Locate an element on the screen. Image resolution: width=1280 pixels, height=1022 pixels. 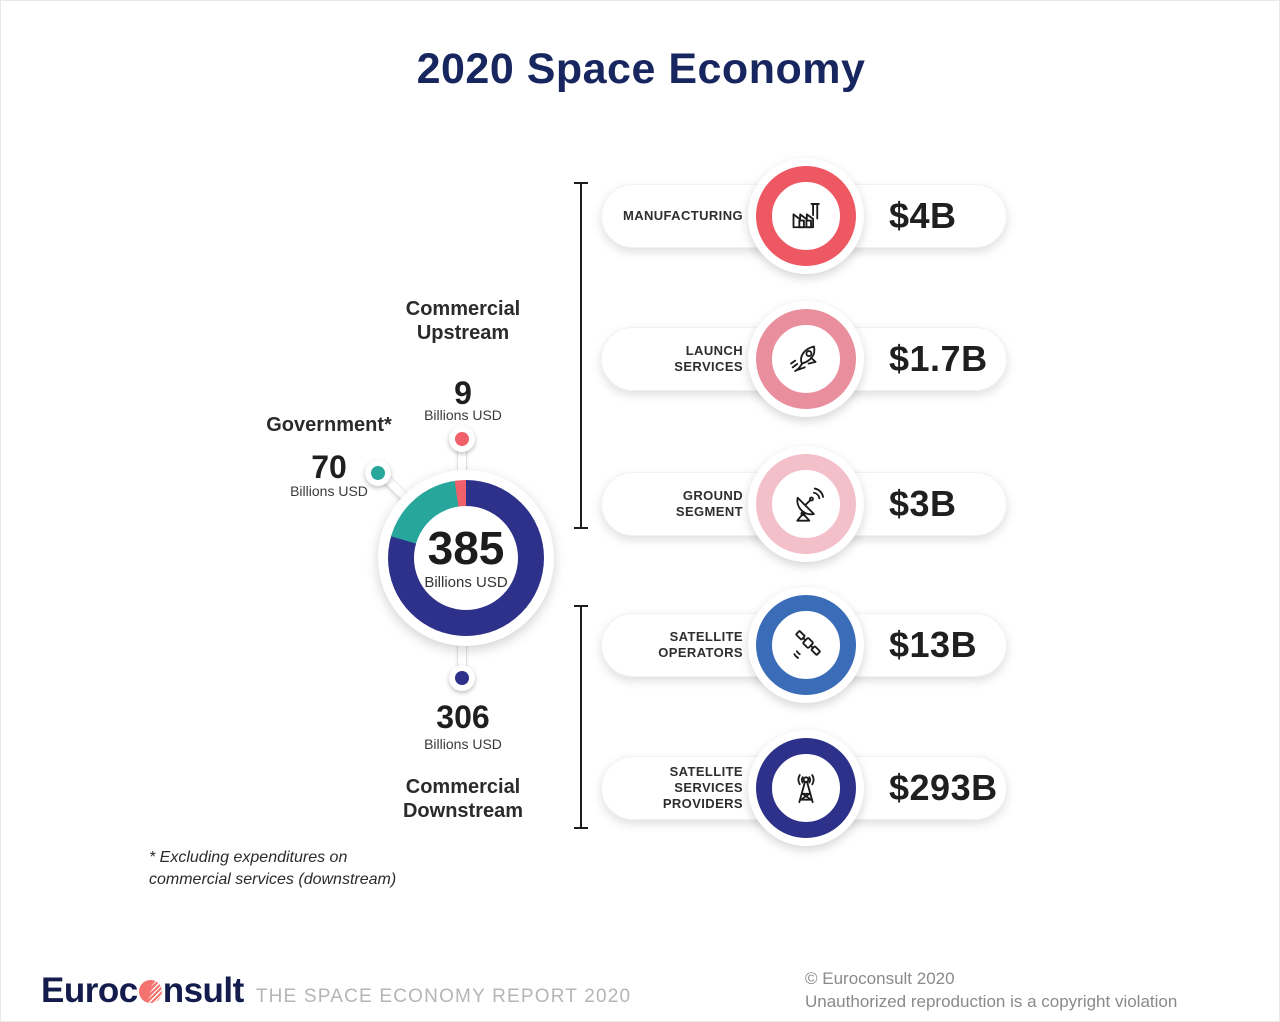
rocket-icon is located at coordinates (806, 359).